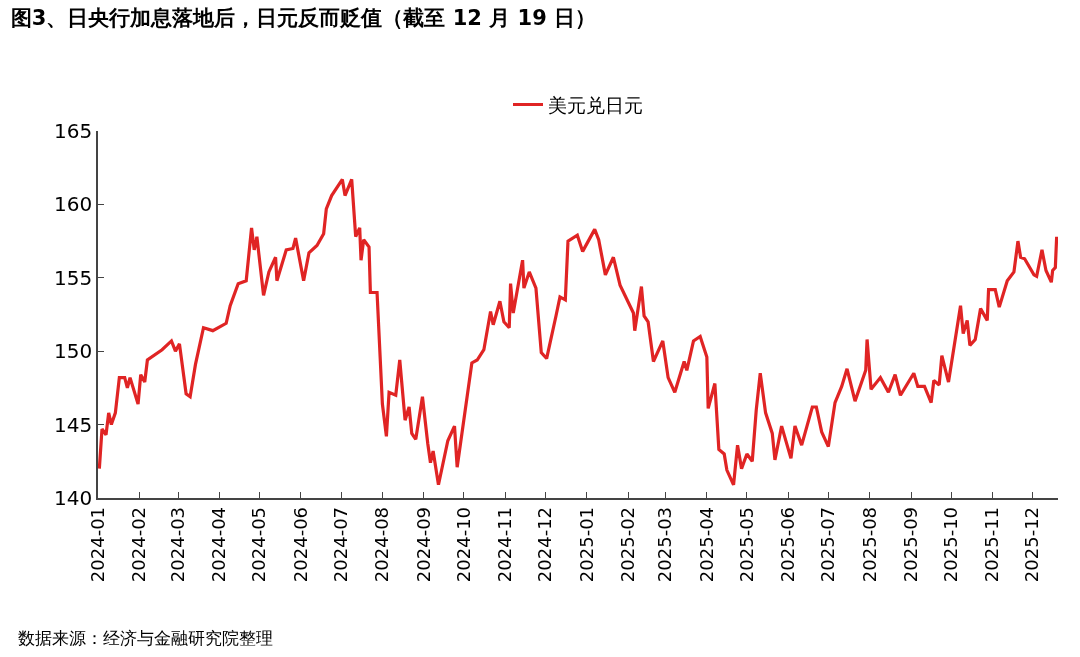 Image resolution: width=1080 pixels, height=657 pixels. I want to click on x-tick-label: 2025-07, so click(828, 544).